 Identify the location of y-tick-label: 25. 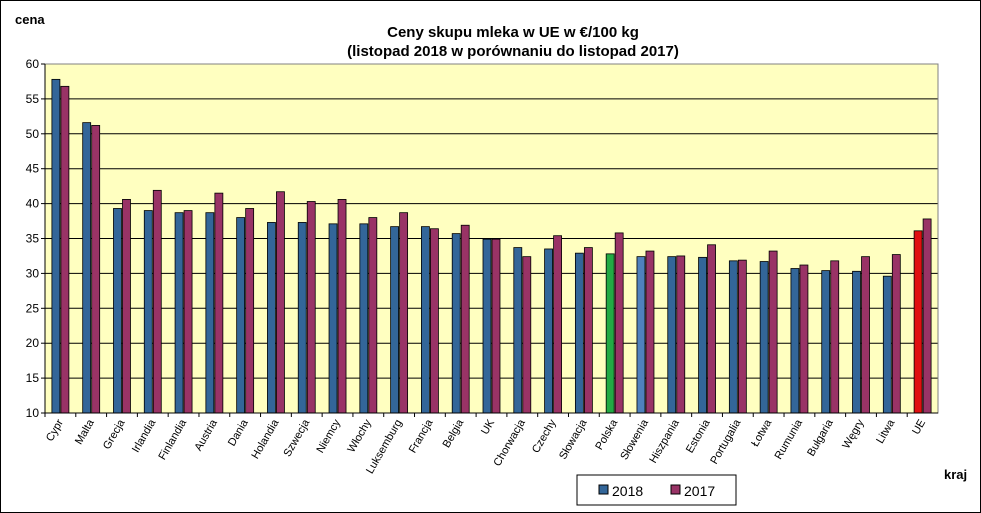
(33, 308).